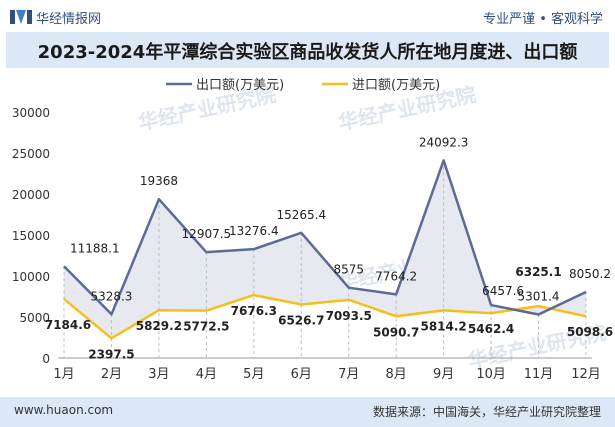  What do you see at coordinates (539, 374) in the screenshot?
I see `x-tick-label: 11月` at bounding box center [539, 374].